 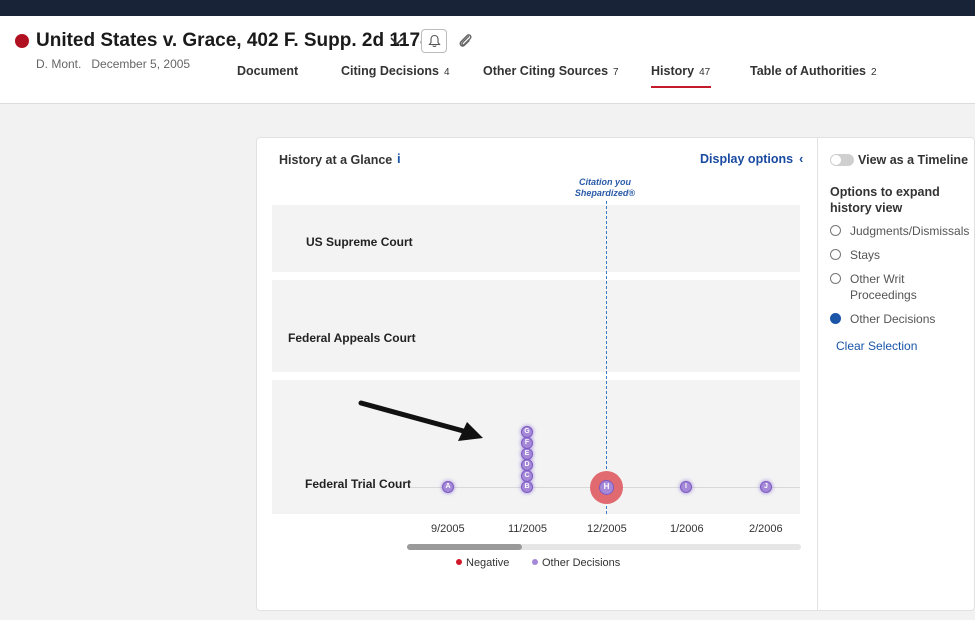 I want to click on x-tick: 2/2006, so click(x=766, y=529).